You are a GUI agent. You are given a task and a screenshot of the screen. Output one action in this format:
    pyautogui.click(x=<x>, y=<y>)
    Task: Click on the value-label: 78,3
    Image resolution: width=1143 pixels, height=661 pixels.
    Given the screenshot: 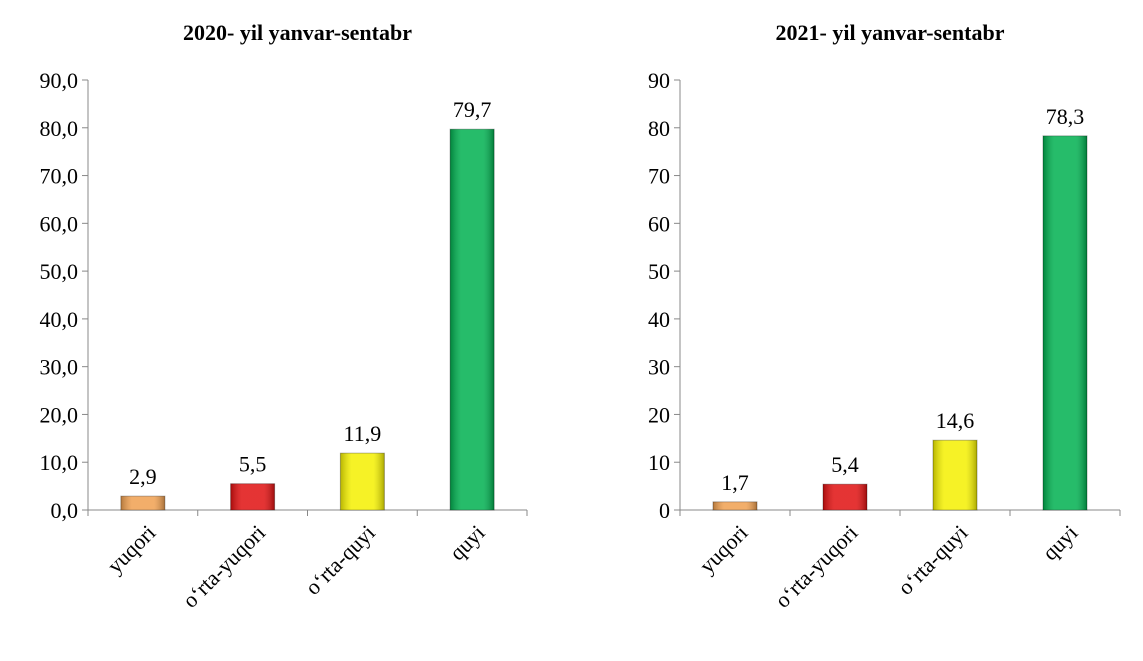 What is the action you would take?
    pyautogui.click(x=1065, y=116)
    